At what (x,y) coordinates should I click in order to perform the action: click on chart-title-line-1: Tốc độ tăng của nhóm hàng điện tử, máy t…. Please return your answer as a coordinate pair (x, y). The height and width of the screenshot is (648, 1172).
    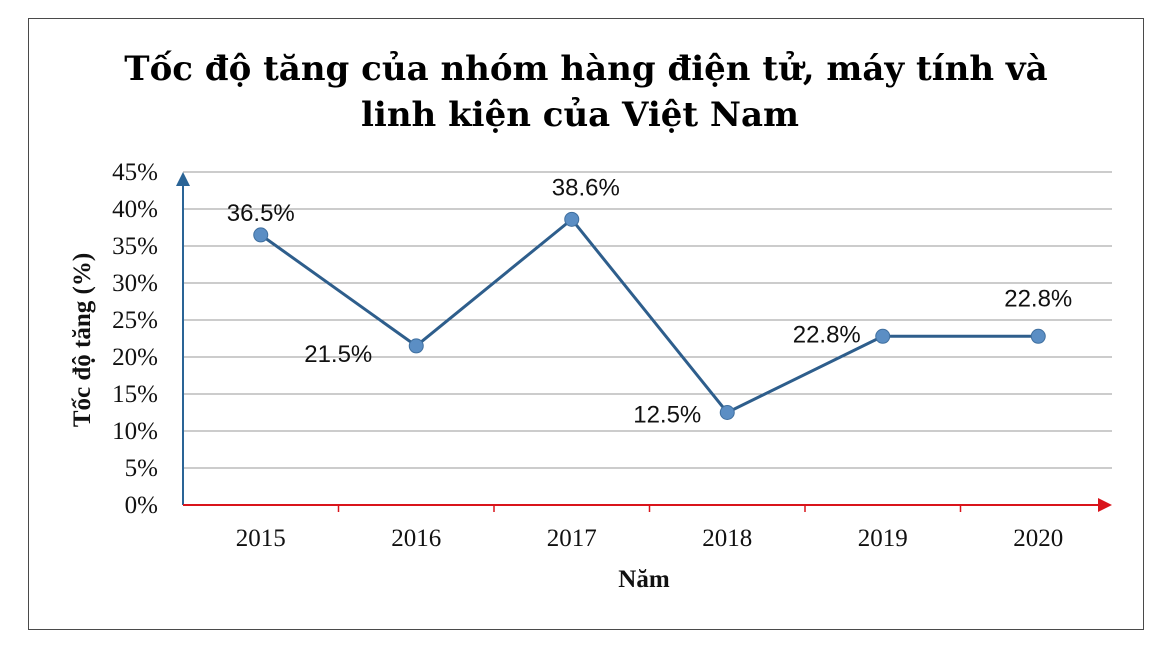
    Looking at the image, I should click on (585, 69).